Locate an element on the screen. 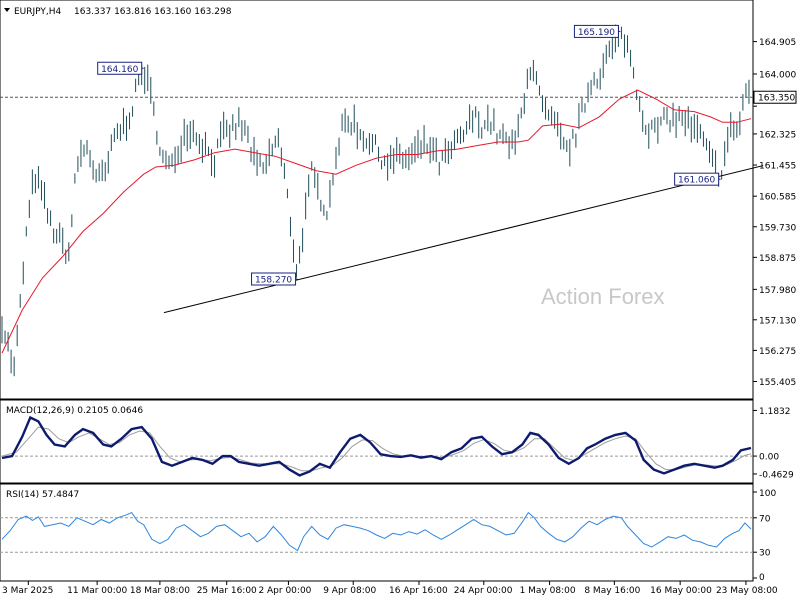 This screenshot has height=600, width=800. ohlc-readout: 163.337 163.816 163.160 163.298 is located at coordinates (153, 12).